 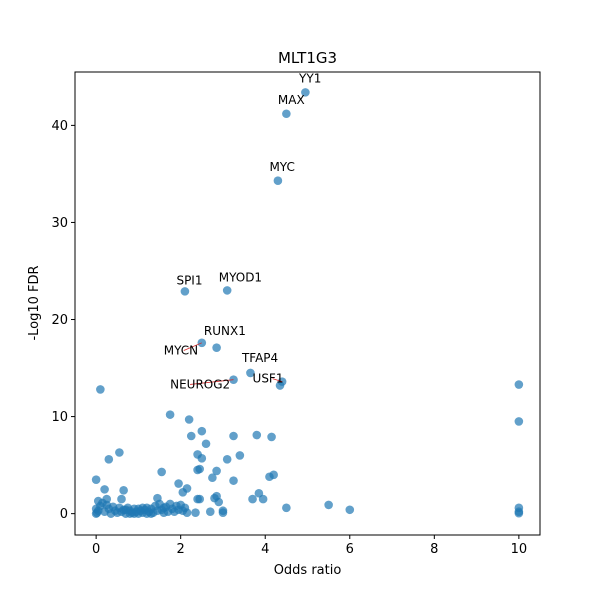 I want to click on x-tick-label: 10, so click(x=519, y=549).